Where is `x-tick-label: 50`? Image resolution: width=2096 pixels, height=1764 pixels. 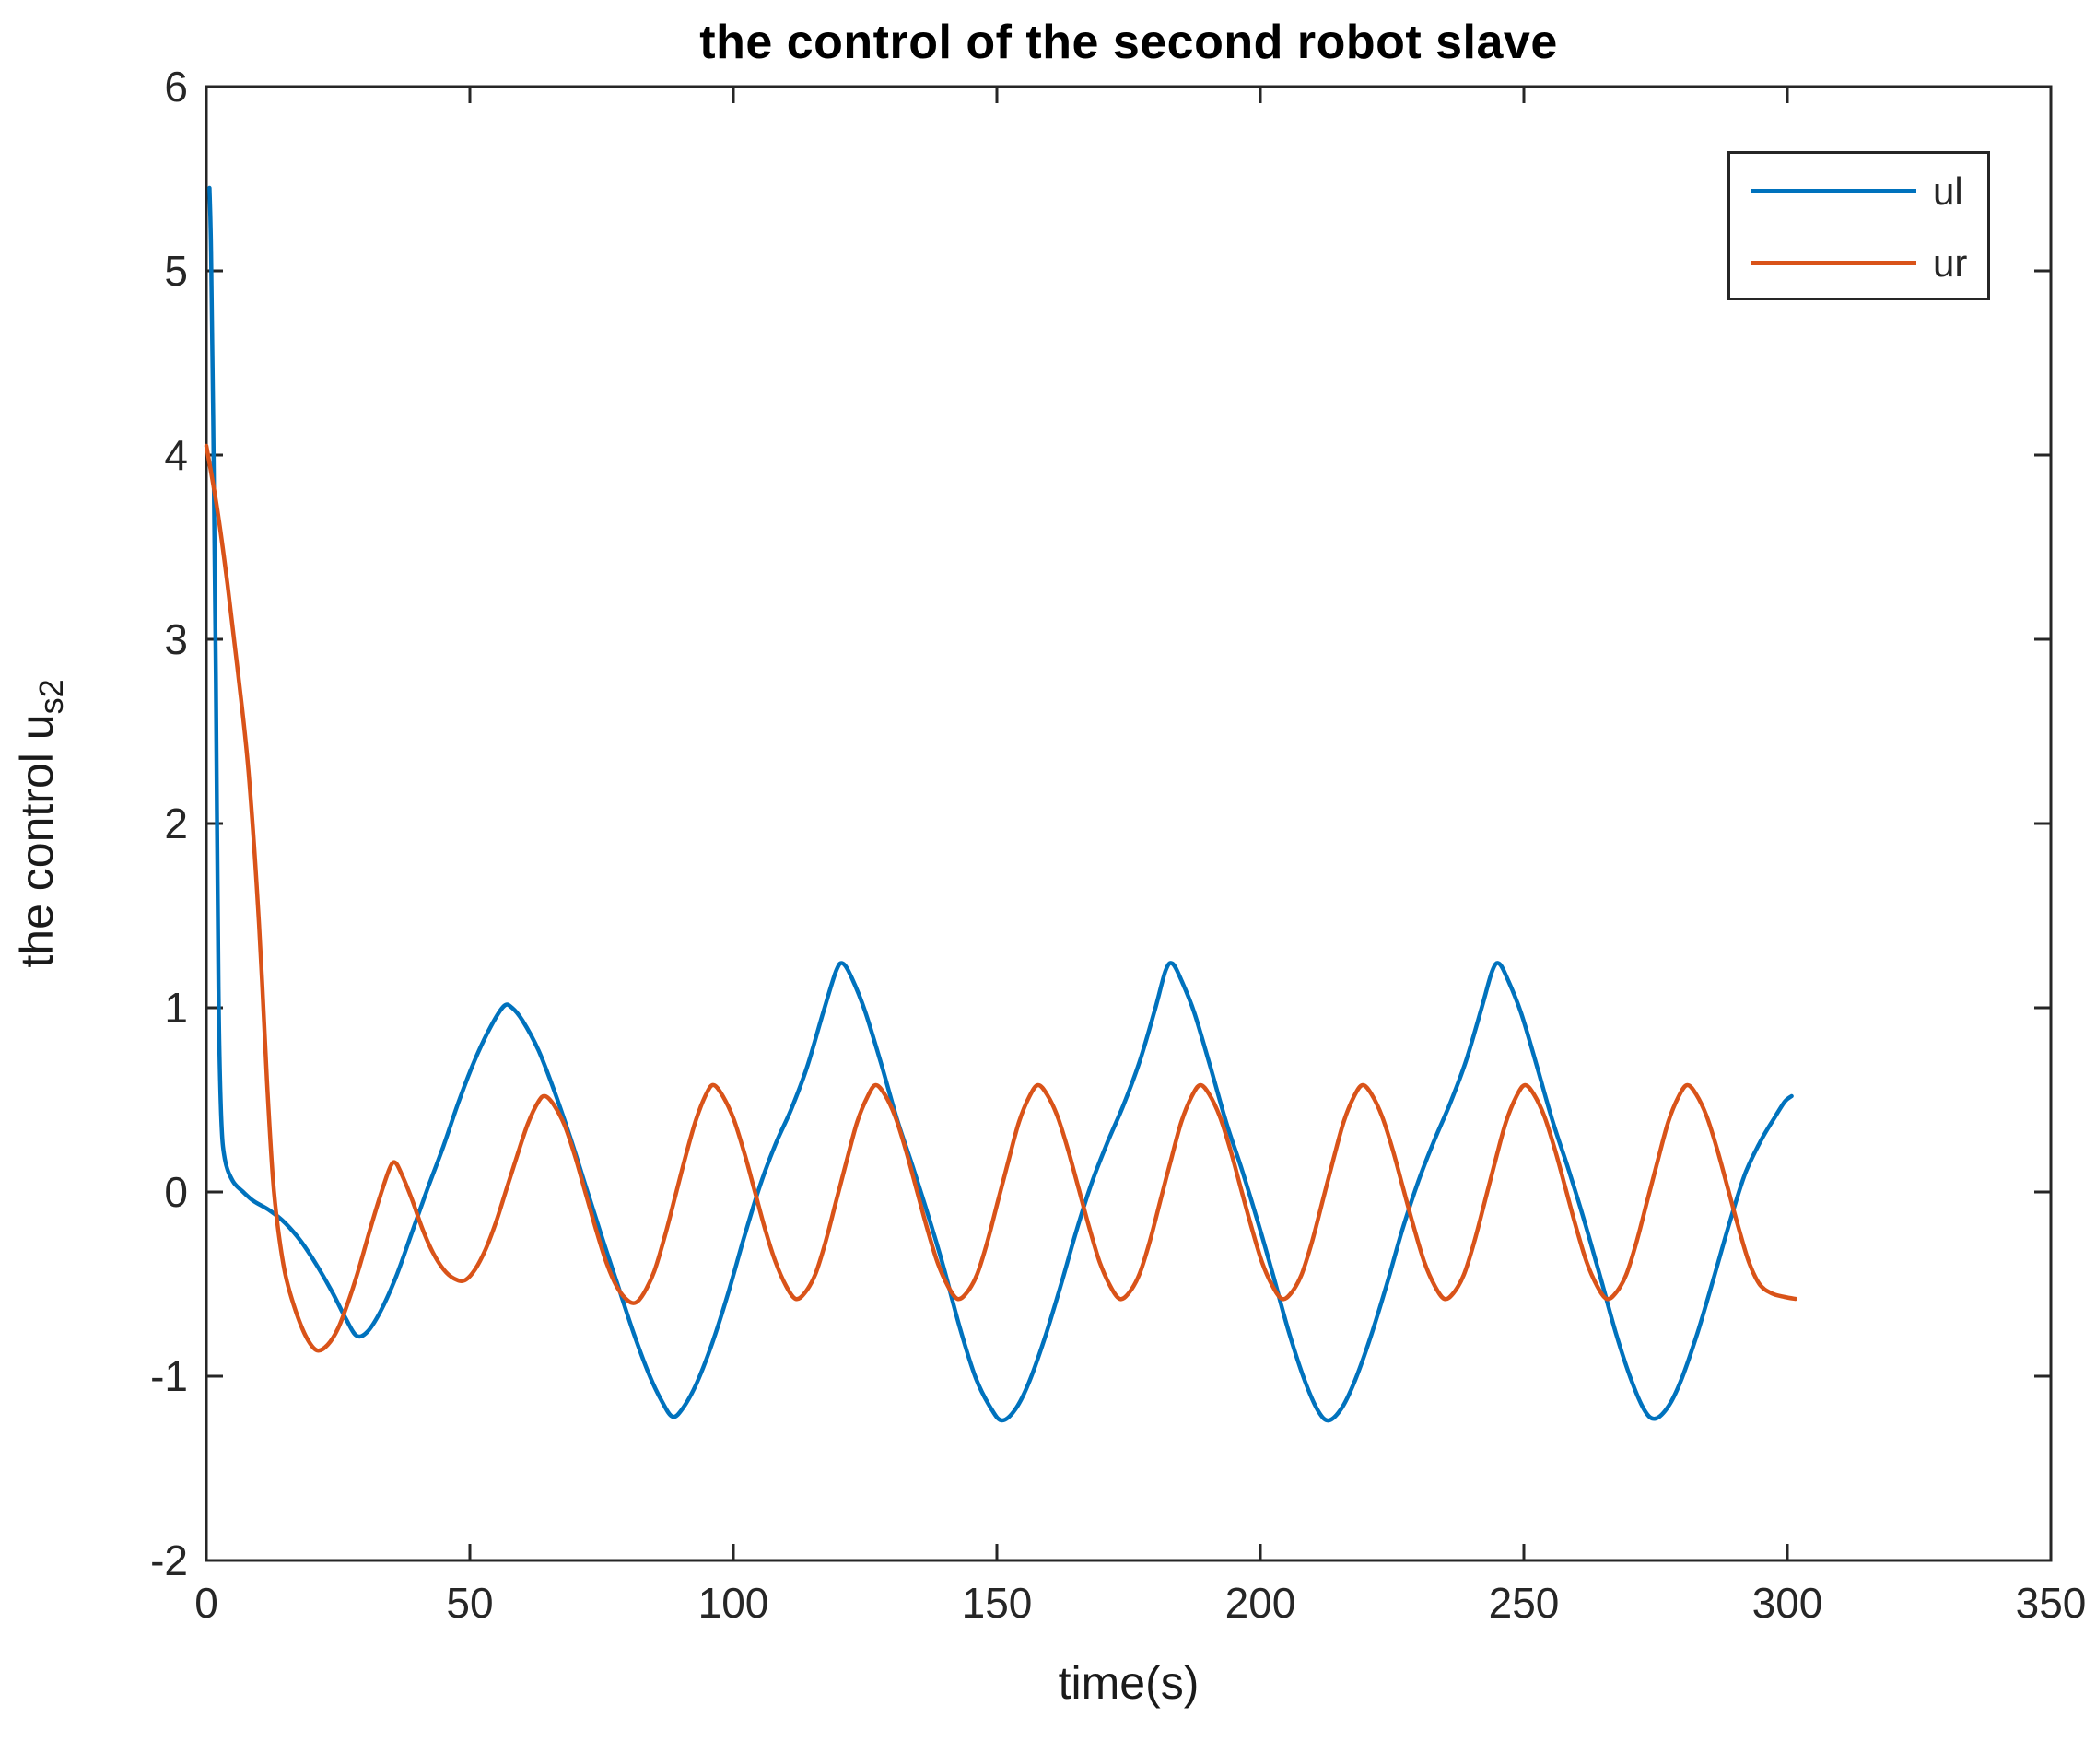
x-tick-label: 50 is located at coordinates (469, 1603).